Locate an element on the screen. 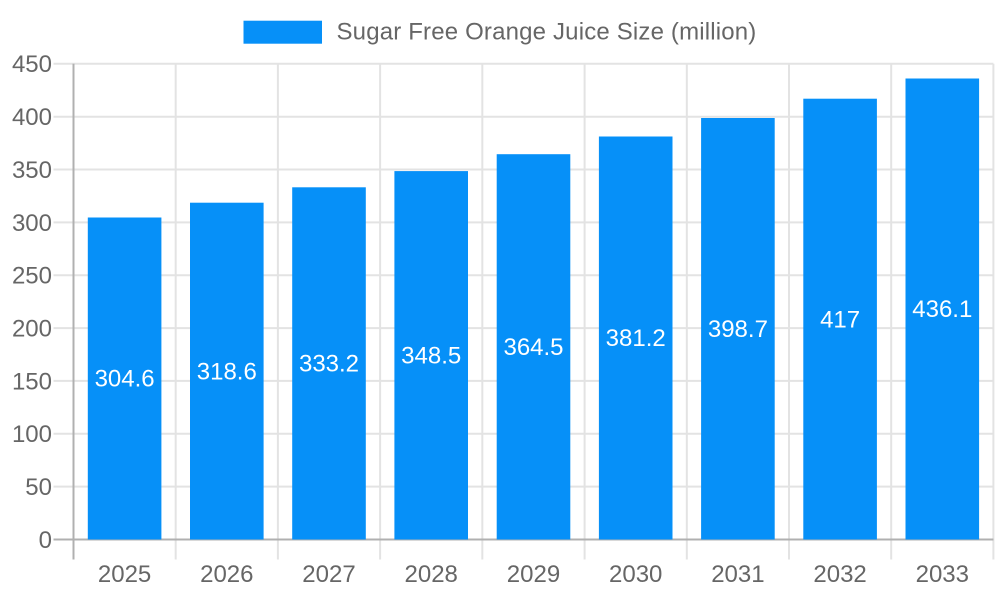 This screenshot has height=600, width=1000. svg-text: 417 is located at coordinates (840, 319).